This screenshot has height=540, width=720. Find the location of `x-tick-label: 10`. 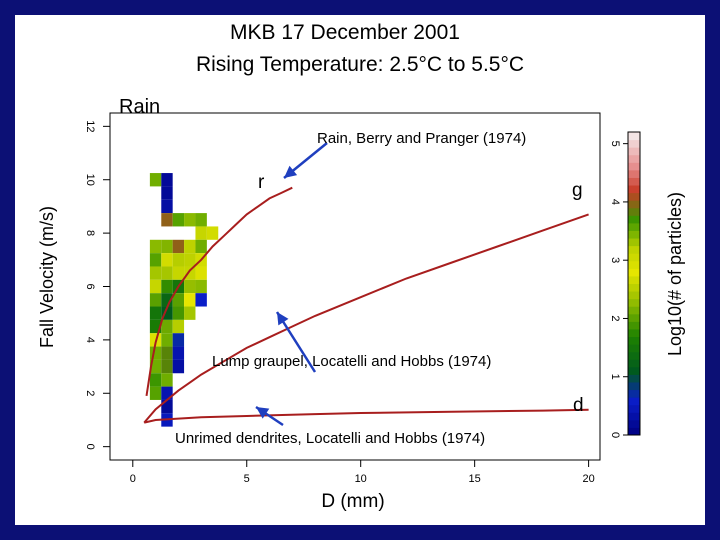

x-tick-label: 10 is located at coordinates (361, 479).